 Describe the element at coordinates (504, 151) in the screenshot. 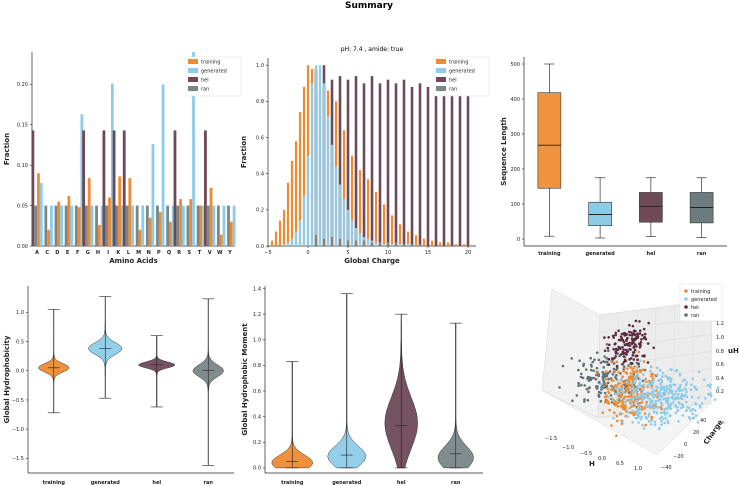

I see `y-axis-label: Sequence Length` at that location.